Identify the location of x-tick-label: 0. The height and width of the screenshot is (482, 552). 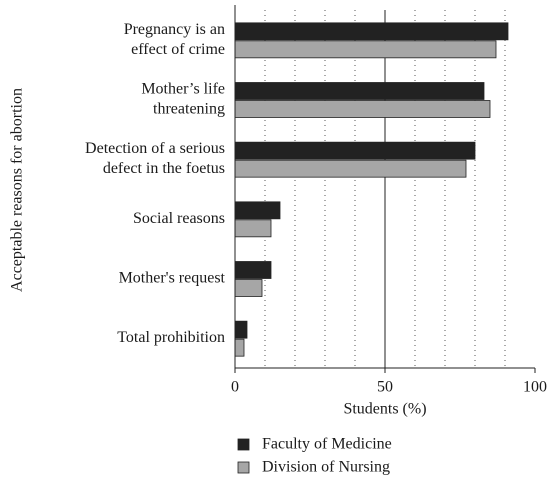
(235, 387).